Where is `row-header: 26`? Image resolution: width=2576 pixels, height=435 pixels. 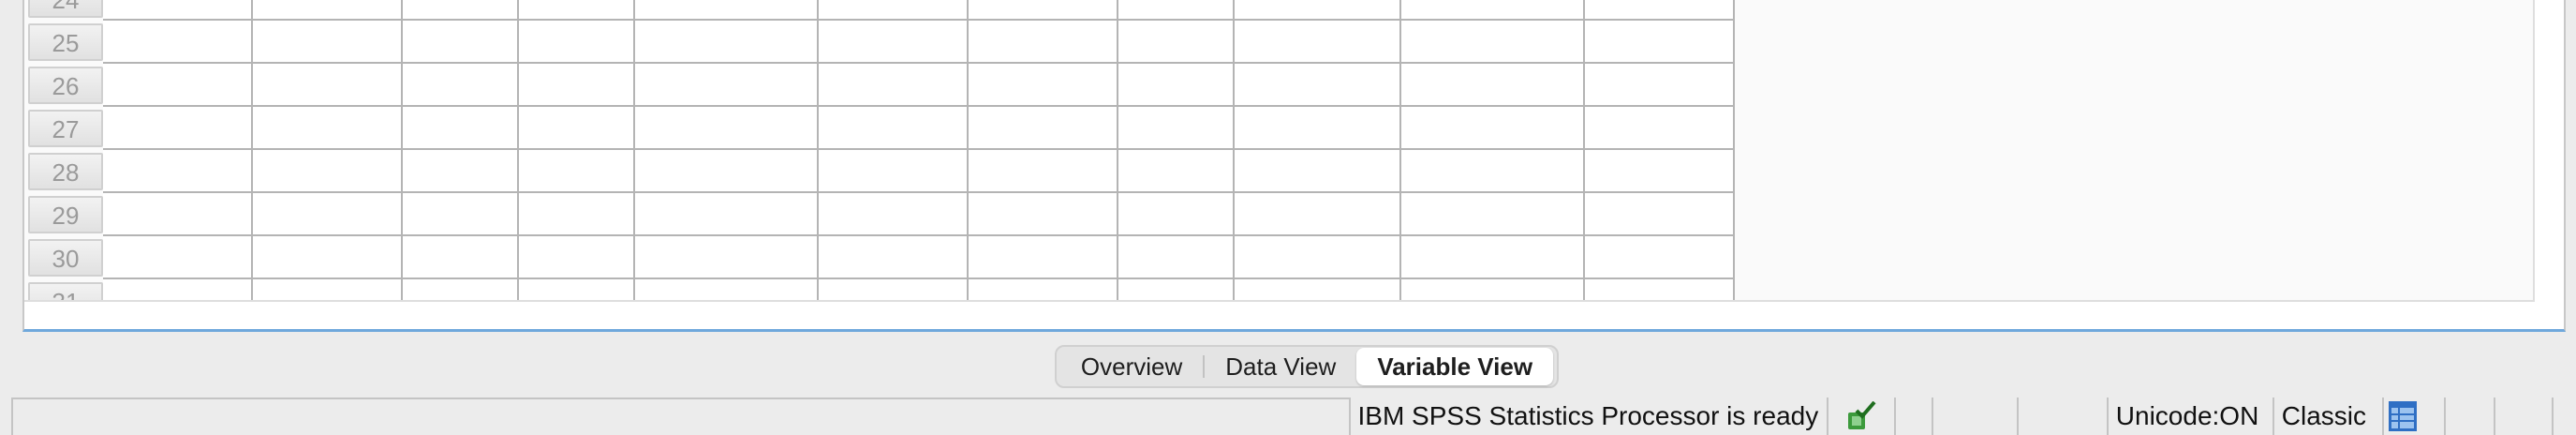 row-header: 26 is located at coordinates (65, 85).